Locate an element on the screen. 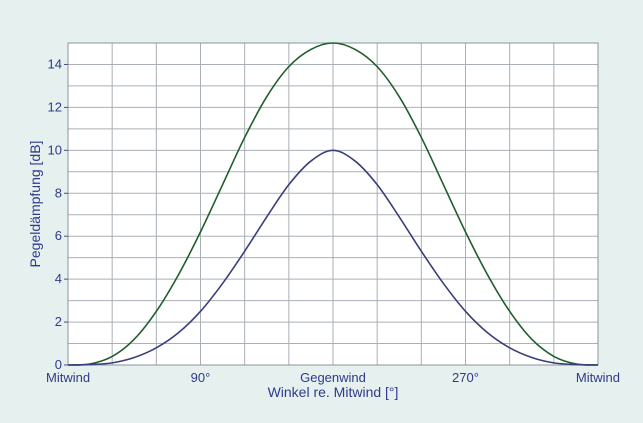 Image resolution: width=643 pixels, height=423 pixels. x-tick-label: 270° is located at coordinates (465, 377).